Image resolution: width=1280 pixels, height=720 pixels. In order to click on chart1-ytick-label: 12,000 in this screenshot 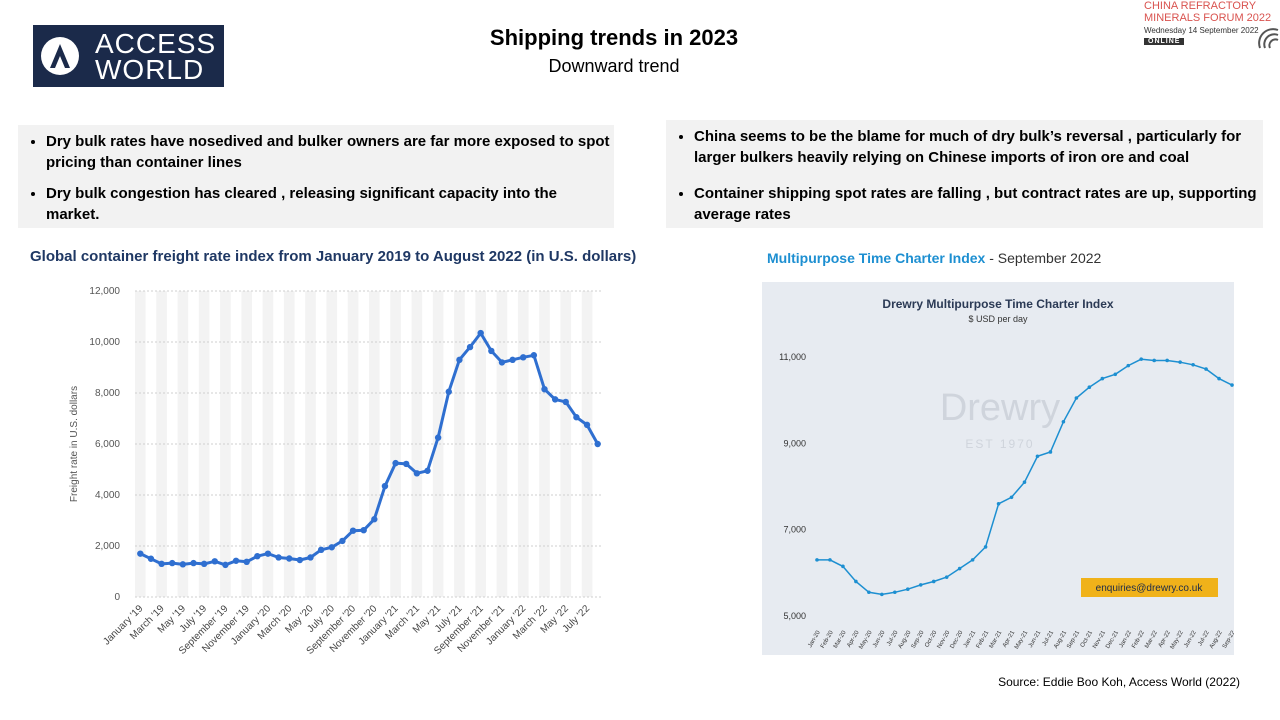, I will do `click(104, 291)`.